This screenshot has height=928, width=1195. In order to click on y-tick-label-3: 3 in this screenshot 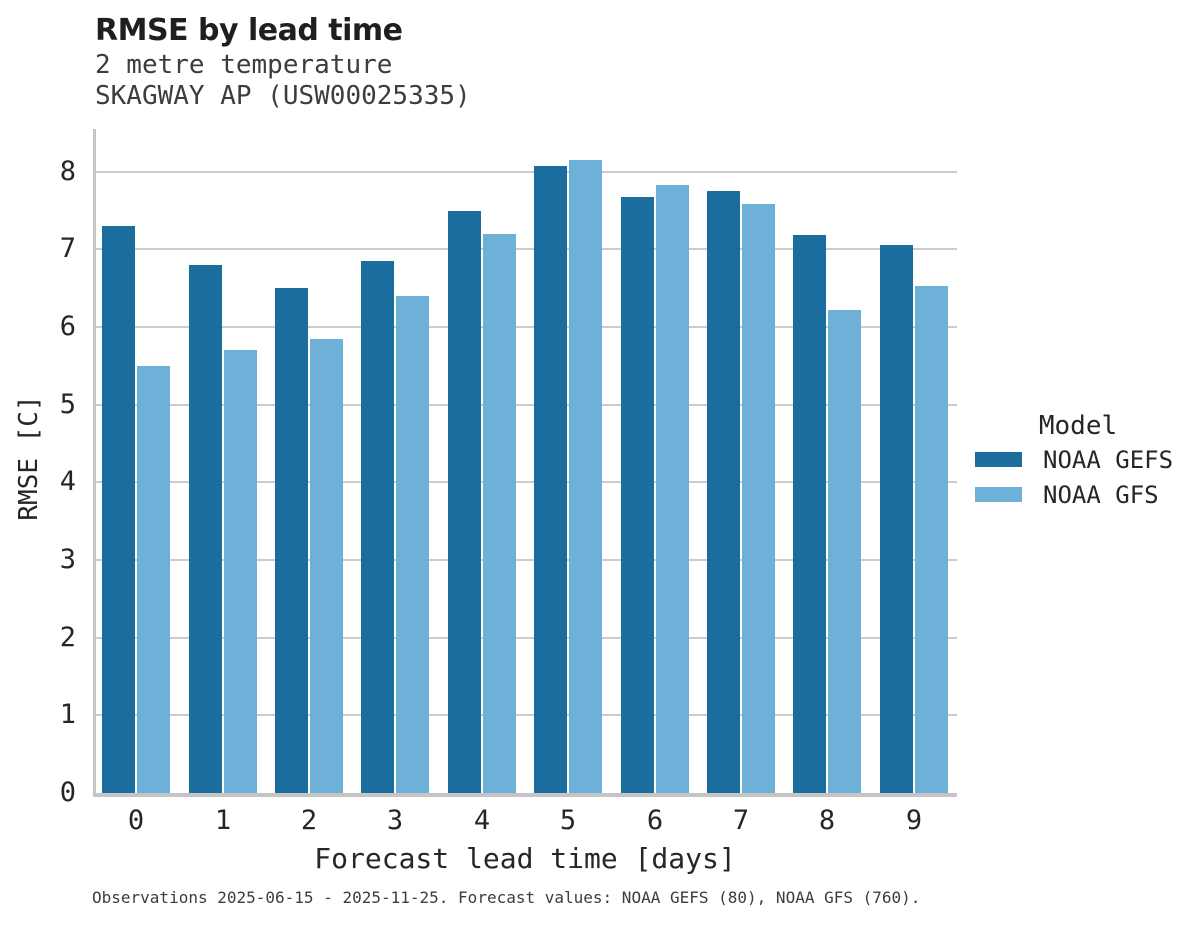, I will do `click(67, 560)`.